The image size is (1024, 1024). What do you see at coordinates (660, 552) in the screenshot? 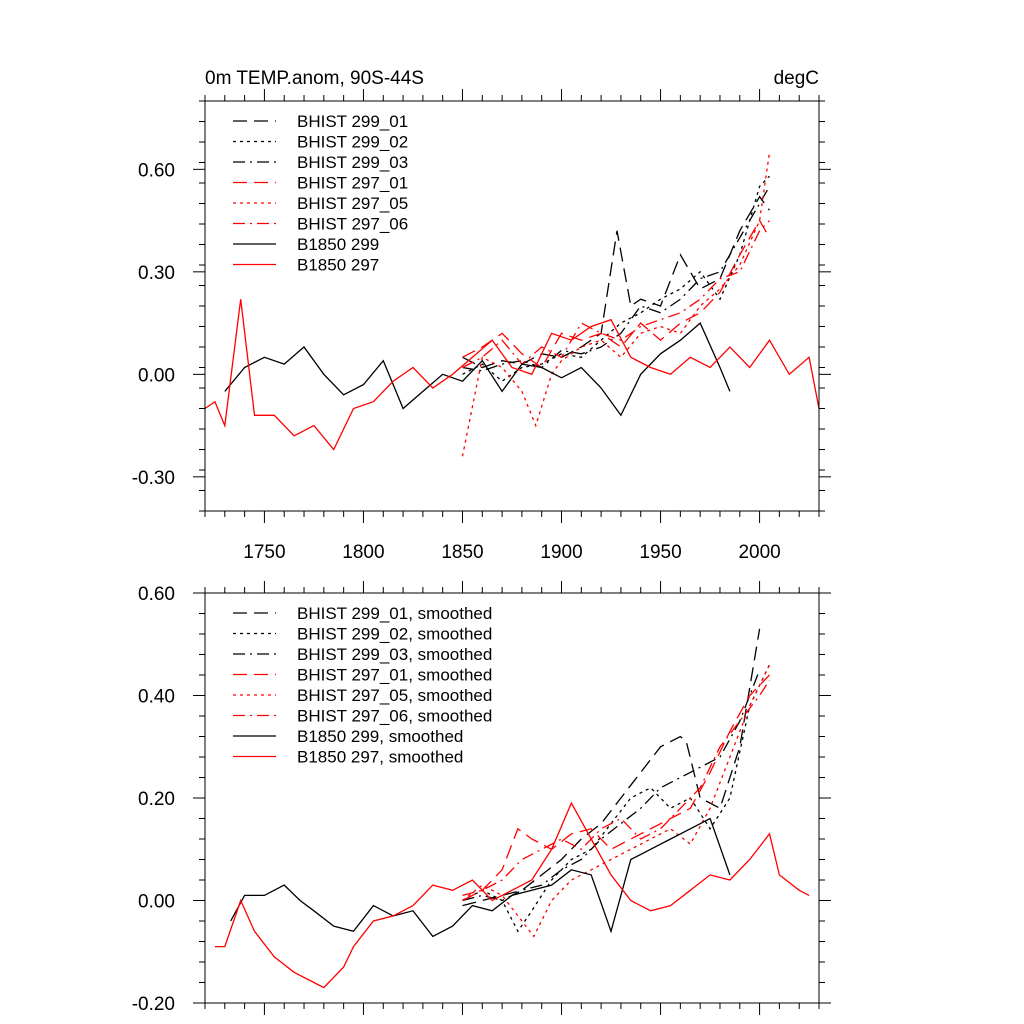
I see `top-xtick-label: 1950` at bounding box center [660, 552].